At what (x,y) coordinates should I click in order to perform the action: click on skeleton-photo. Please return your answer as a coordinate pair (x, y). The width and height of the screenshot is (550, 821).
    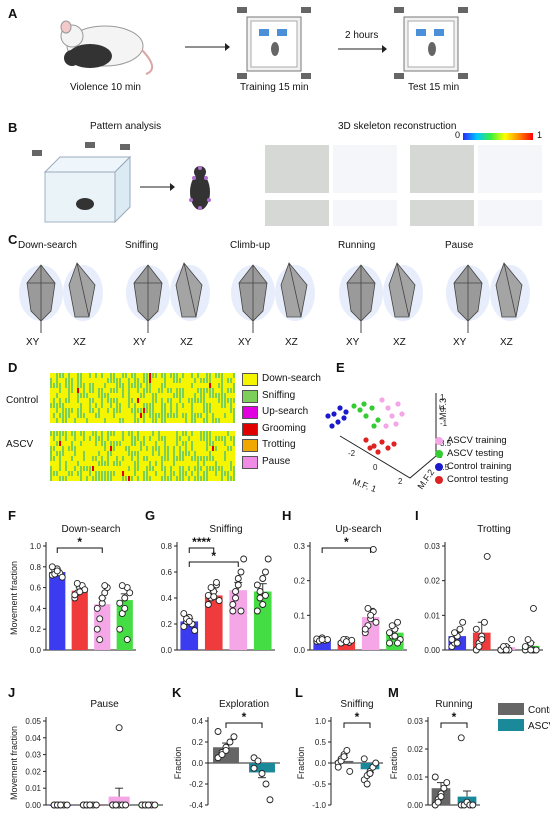
    Looking at the image, I should click on (442, 213).